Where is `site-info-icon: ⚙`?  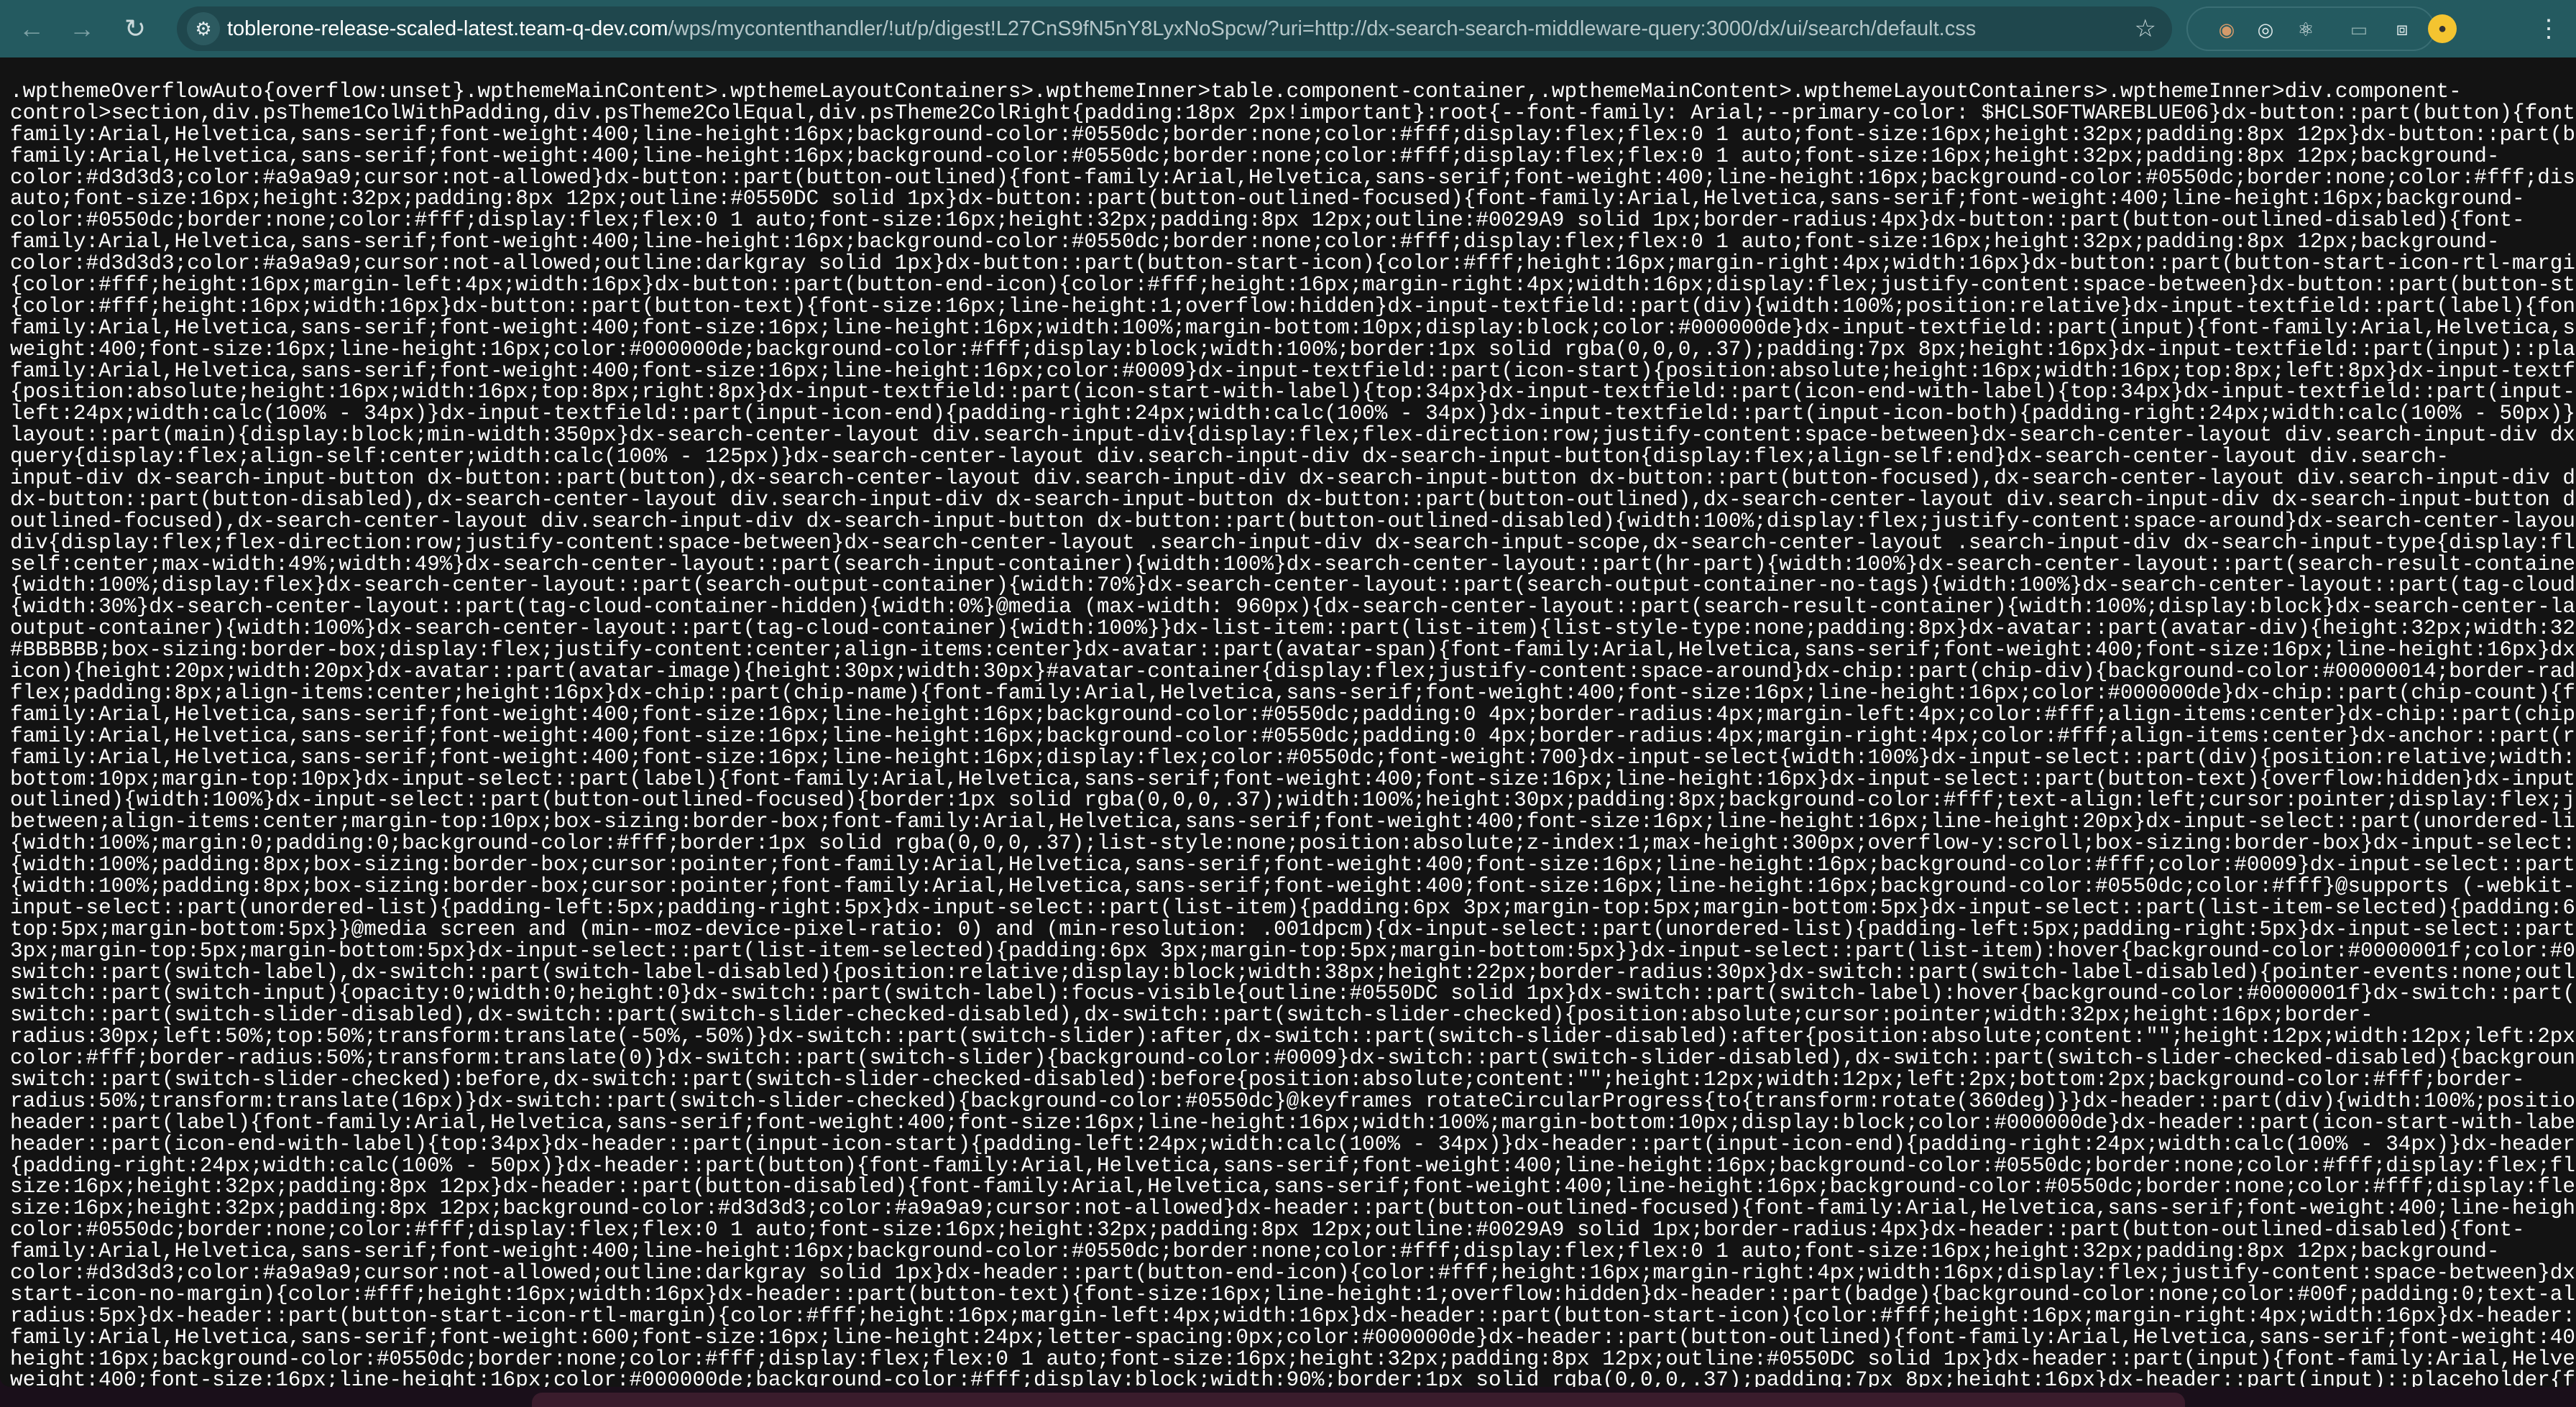 site-info-icon: ⚙ is located at coordinates (203, 28).